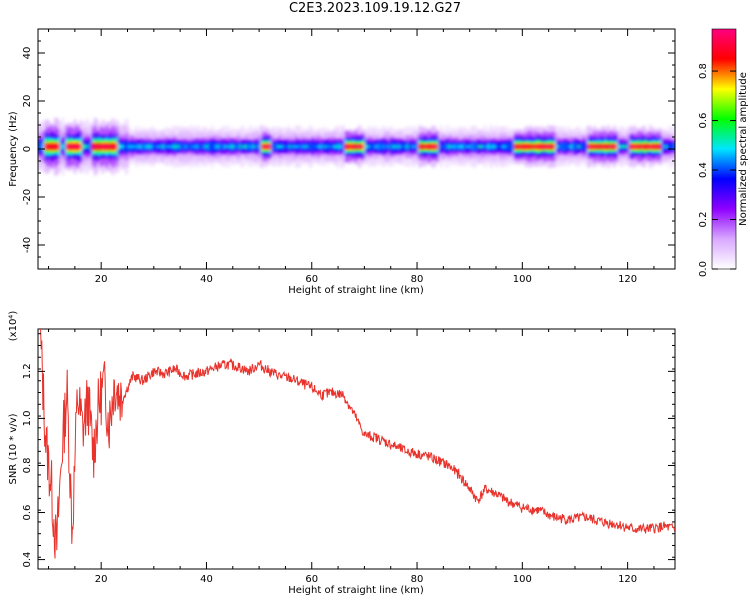 The height and width of the screenshot is (600, 750). What do you see at coordinates (743, 149) in the screenshot?
I see `colorbar-label: Normalized spectral amplitude` at bounding box center [743, 149].